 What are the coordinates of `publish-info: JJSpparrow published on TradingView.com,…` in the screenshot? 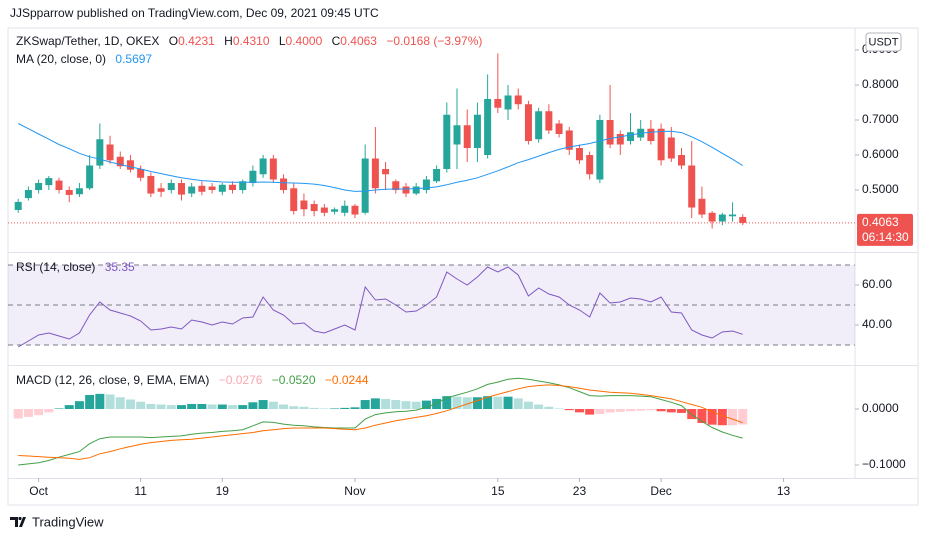 It's located at (194, 13).